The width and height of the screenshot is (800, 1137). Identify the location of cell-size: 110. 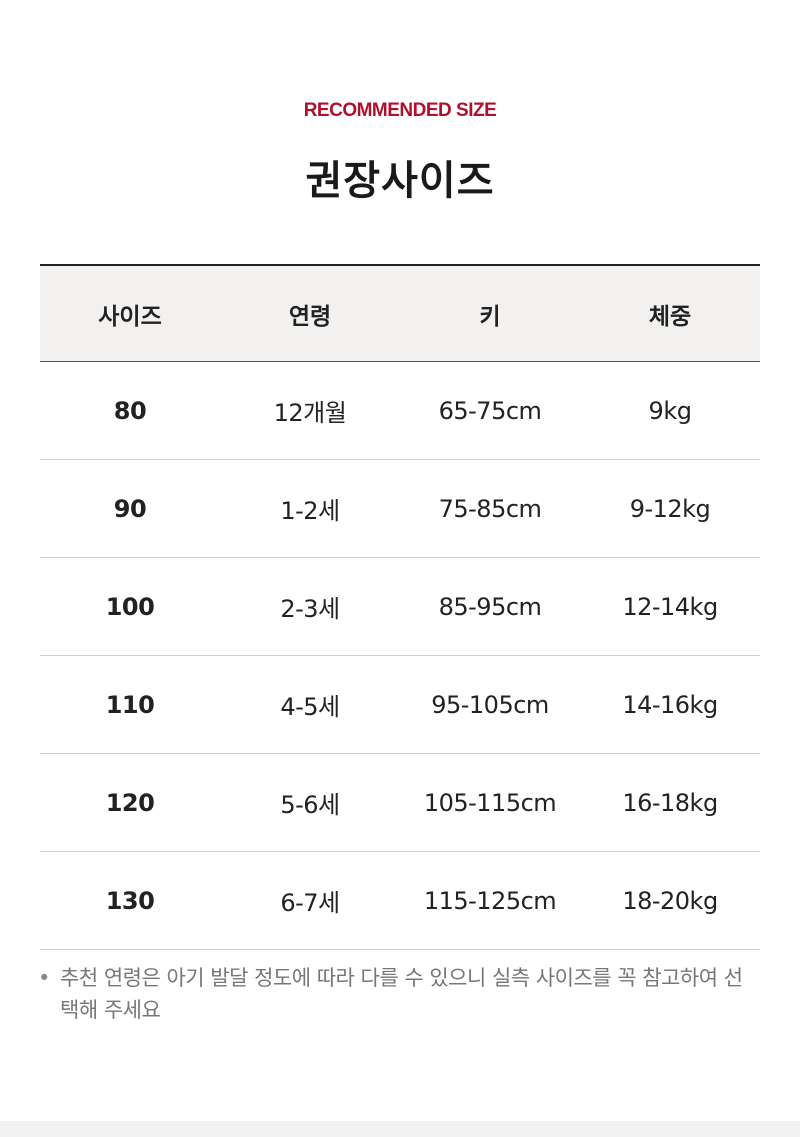
(130, 704).